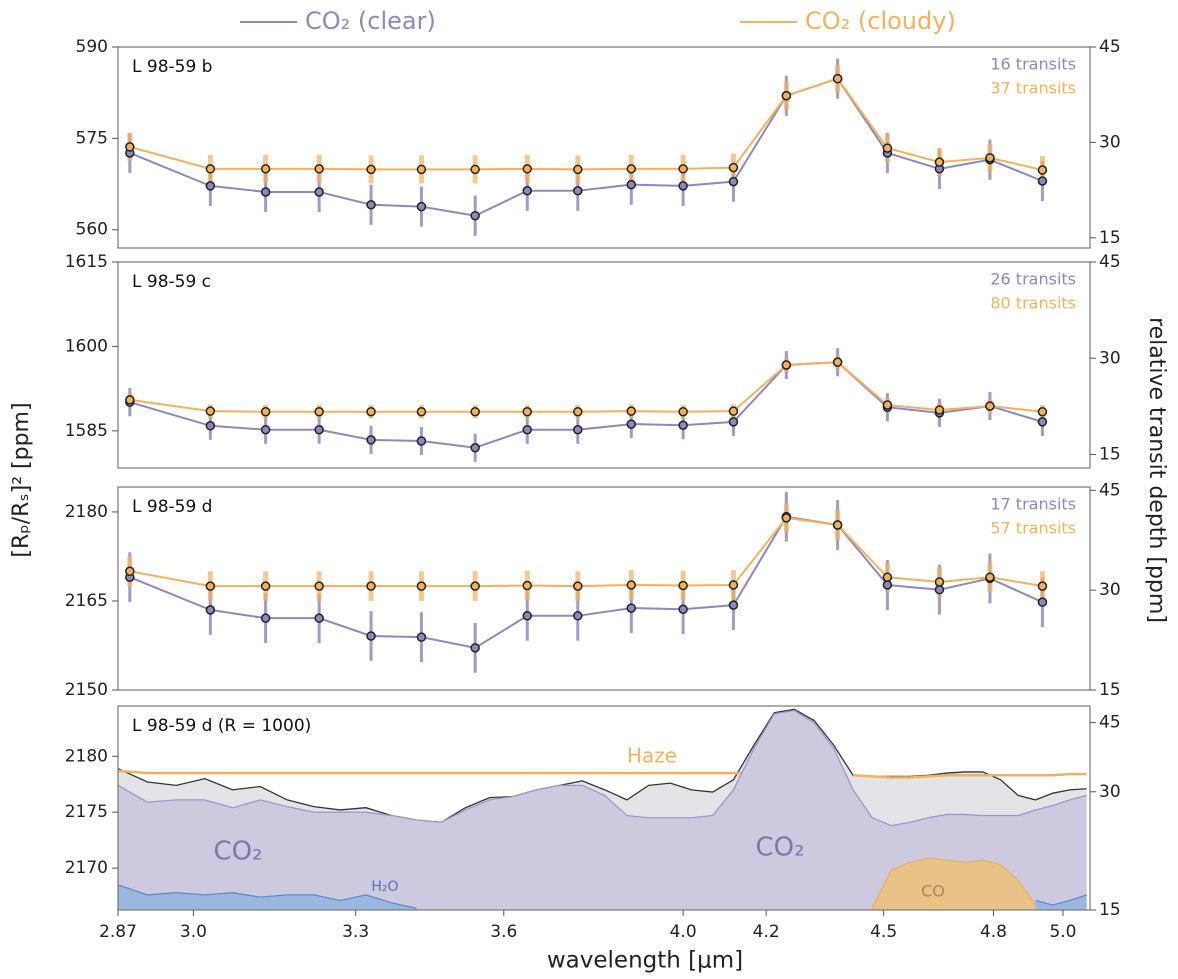 The width and height of the screenshot is (1178, 979). What do you see at coordinates (652, 756) in the screenshot?
I see `annotation: Haze` at bounding box center [652, 756].